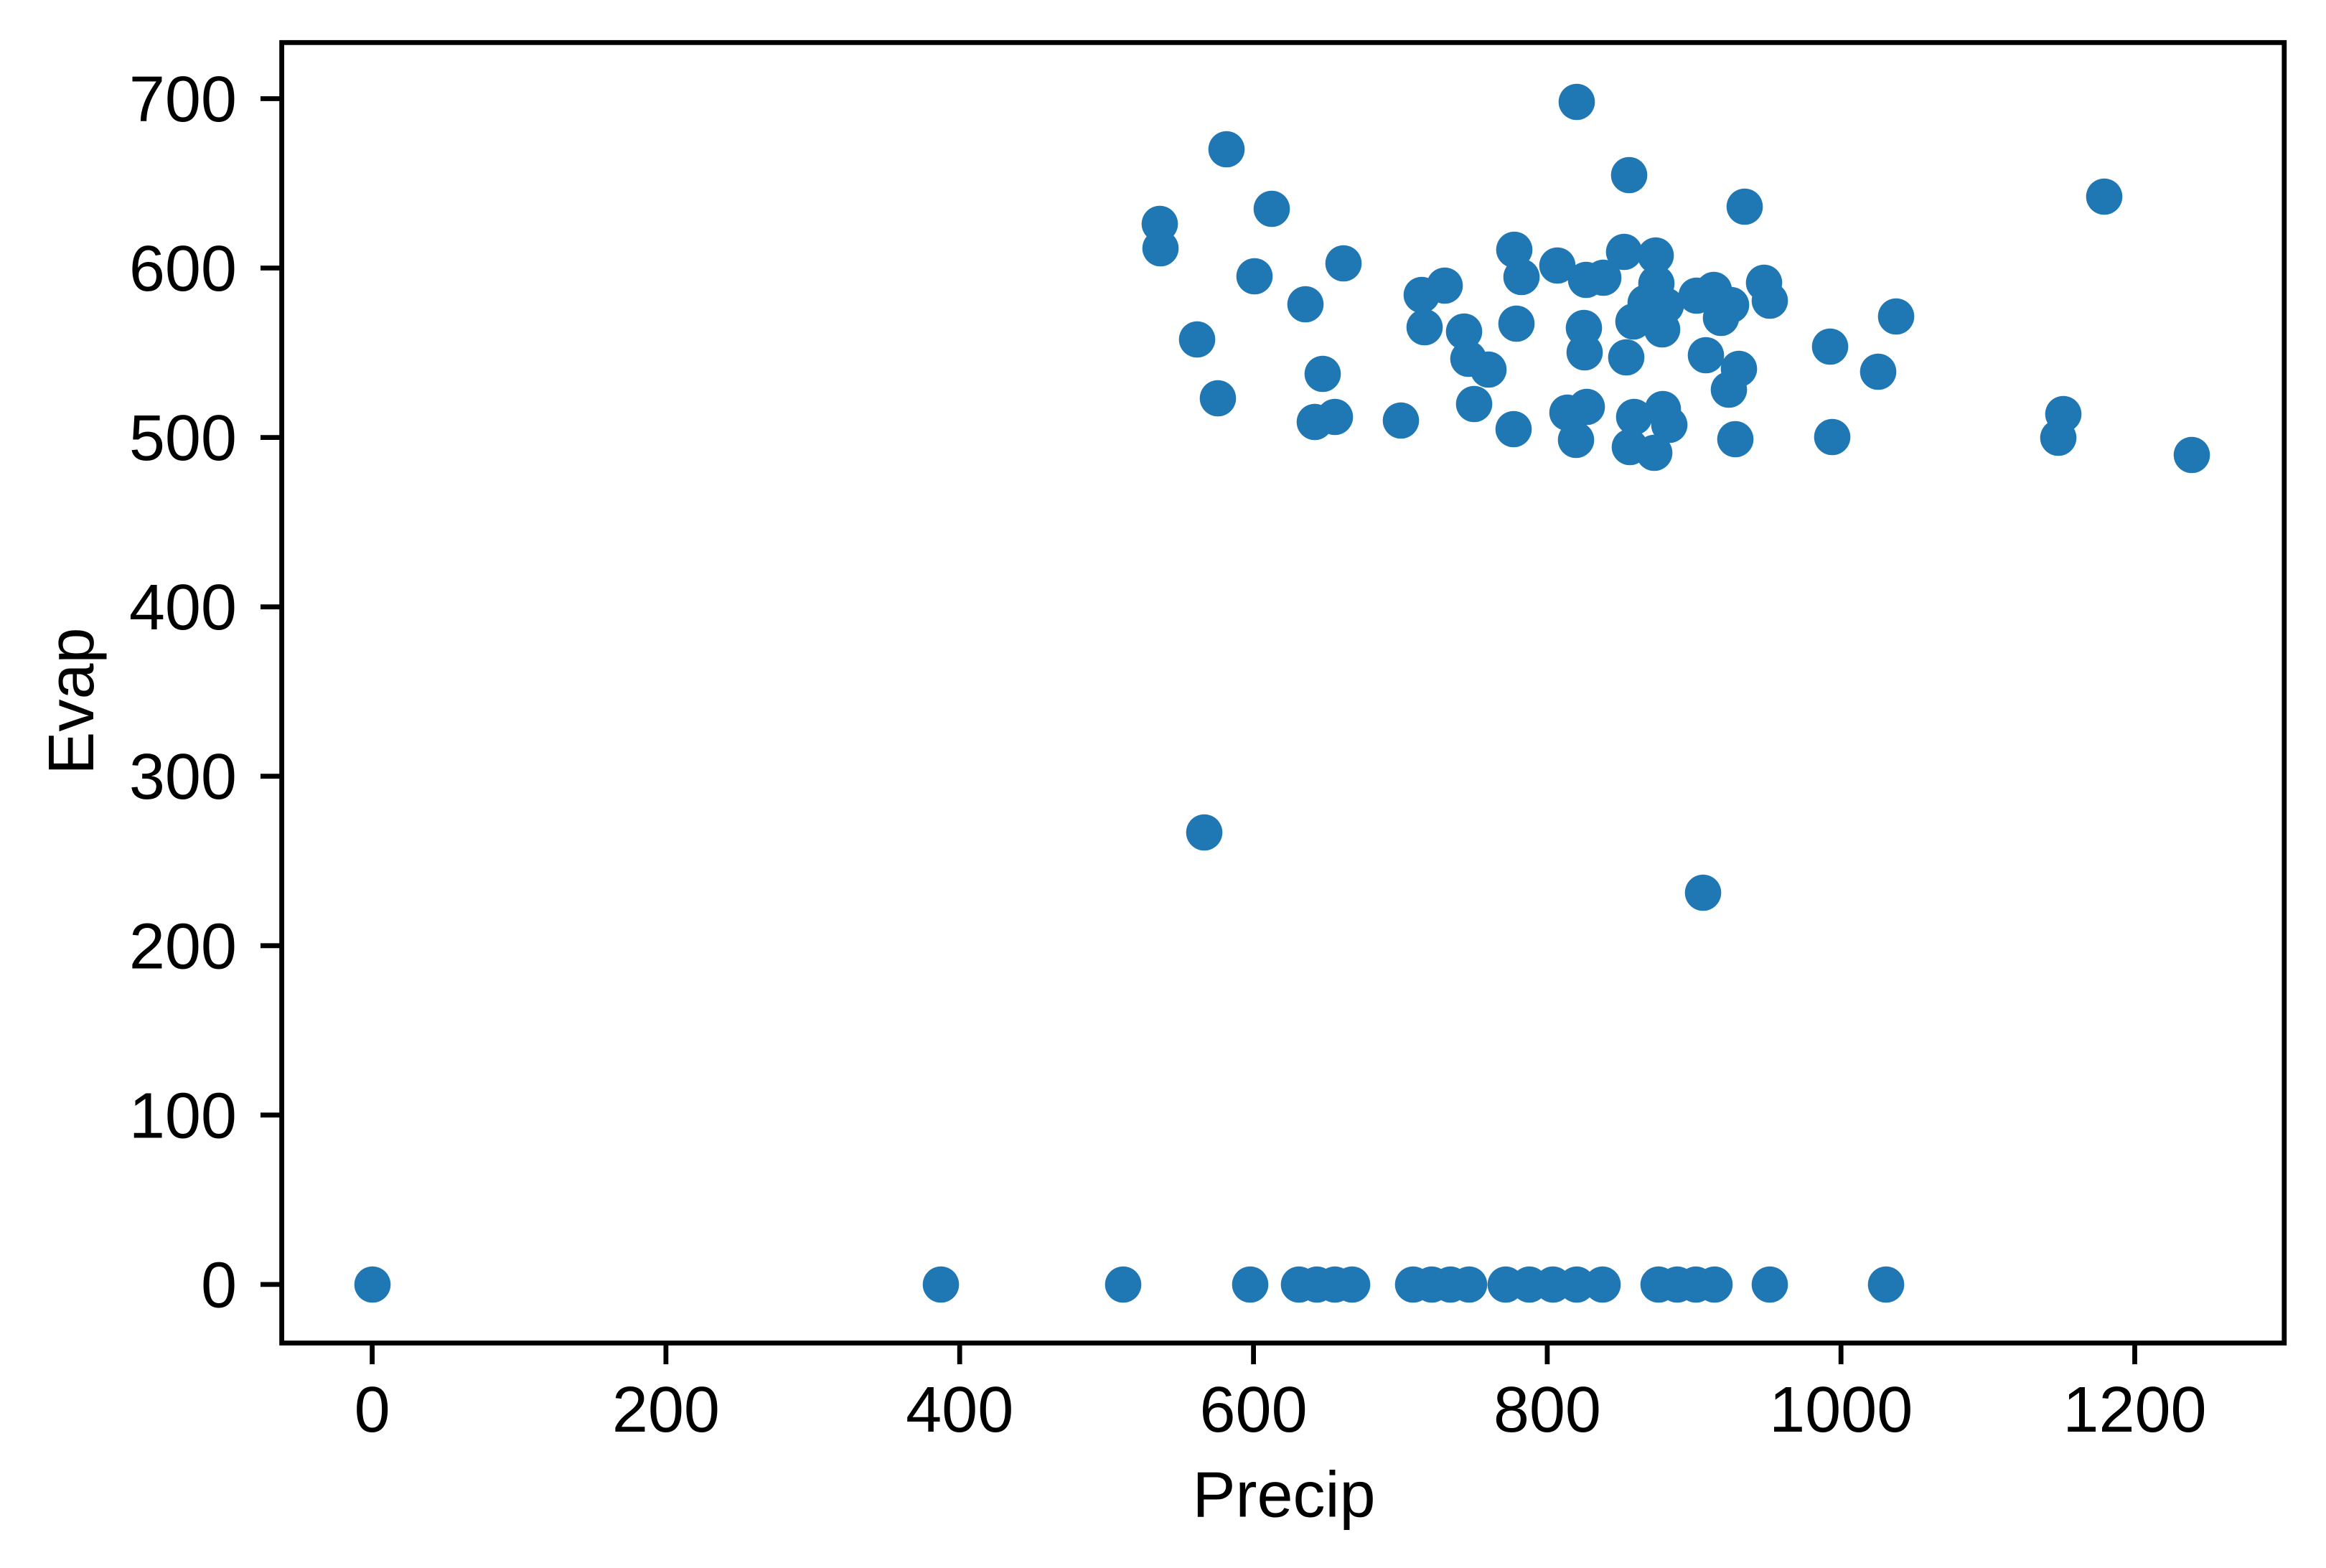  What do you see at coordinates (1547, 1410) in the screenshot?
I see `svg-text: 800` at bounding box center [1547, 1410].